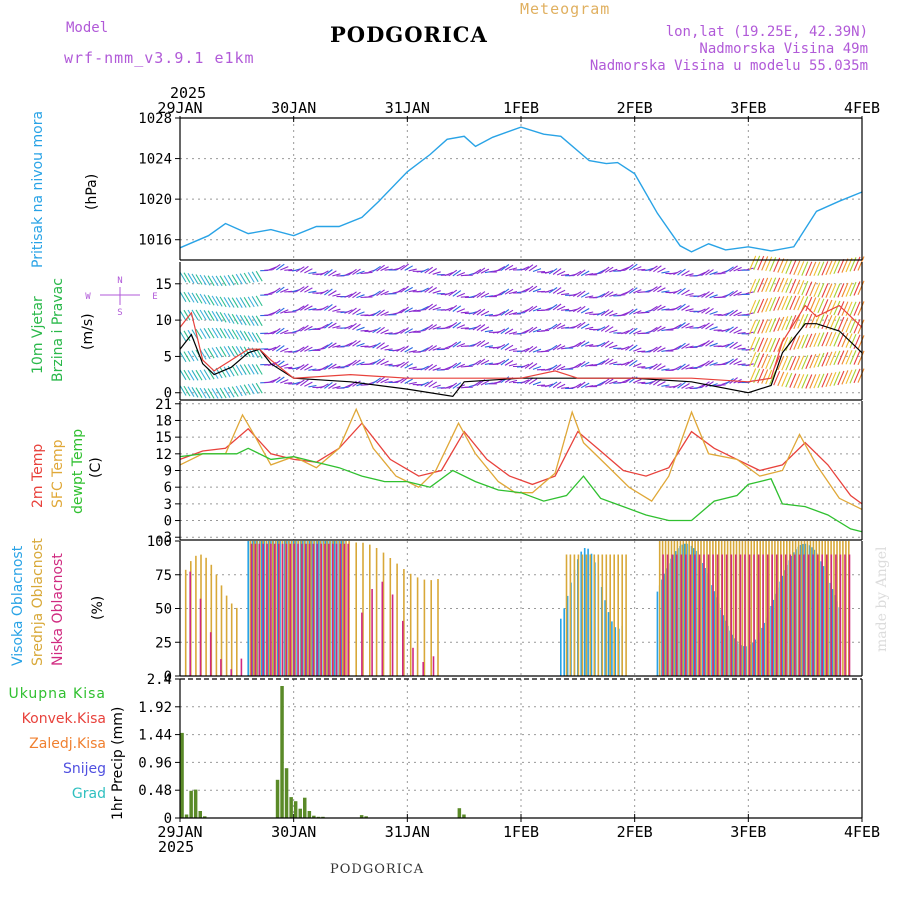 This screenshot has width=900, height=900. What do you see at coordinates (155, 791) in the screenshot?
I see `ytick-label-precip: 0.48` at bounding box center [155, 791].